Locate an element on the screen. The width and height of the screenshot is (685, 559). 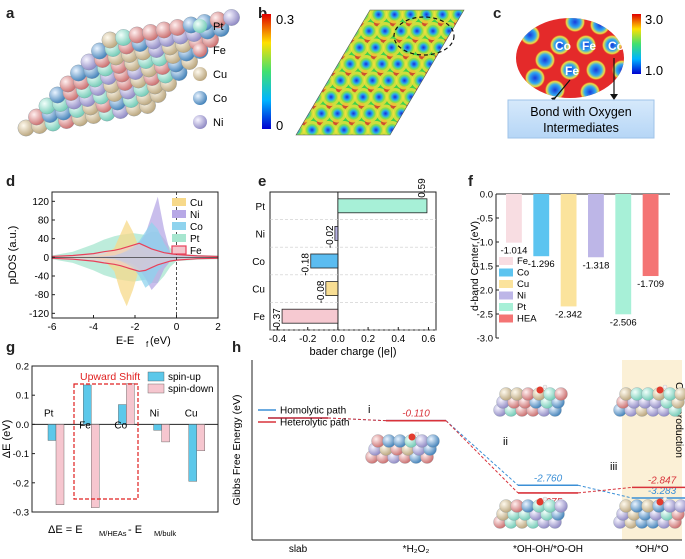
pdos-legend-swatch-fe is located at coordinates (179, 250).